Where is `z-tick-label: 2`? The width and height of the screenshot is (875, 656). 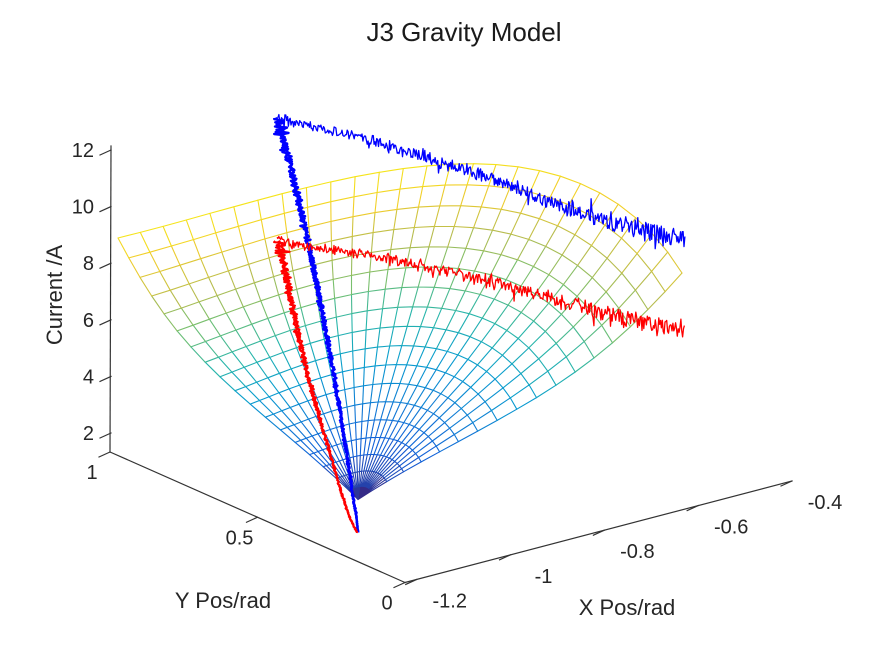
z-tick-label: 2 is located at coordinates (88, 434).